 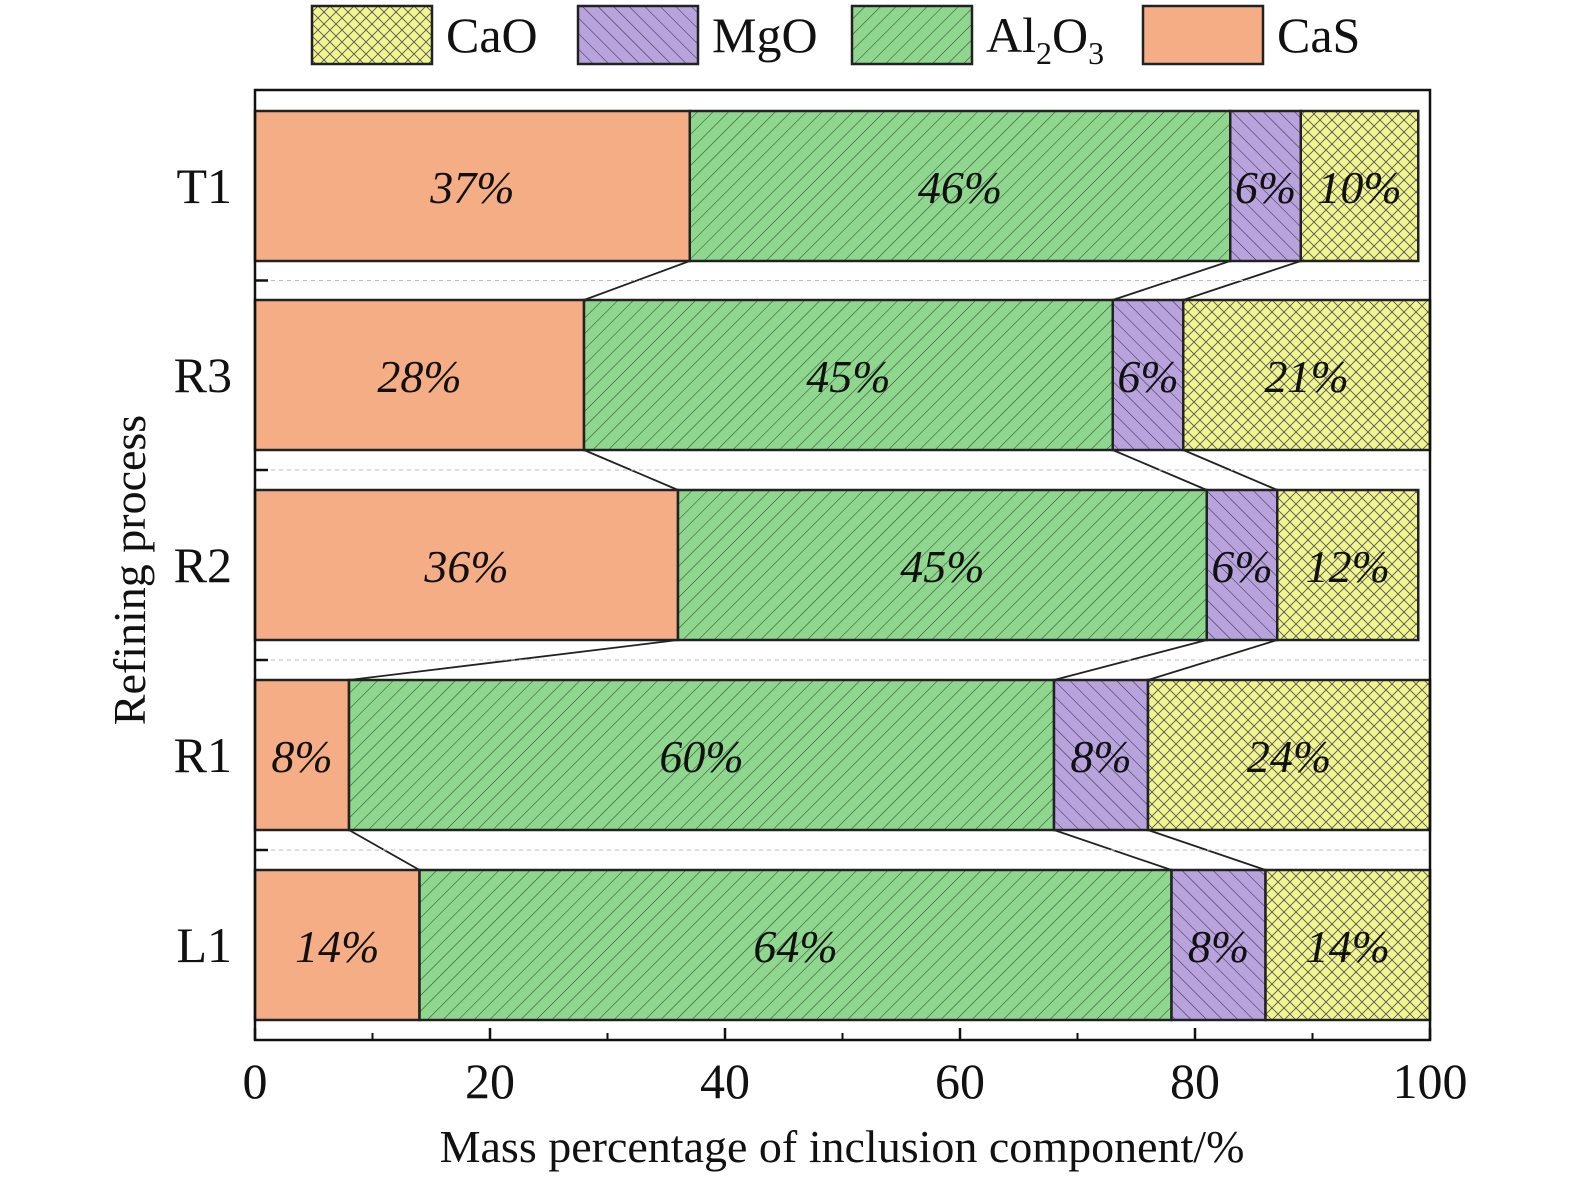 I want to click on bar-hatch-r1-al2o3, so click(x=701, y=755).